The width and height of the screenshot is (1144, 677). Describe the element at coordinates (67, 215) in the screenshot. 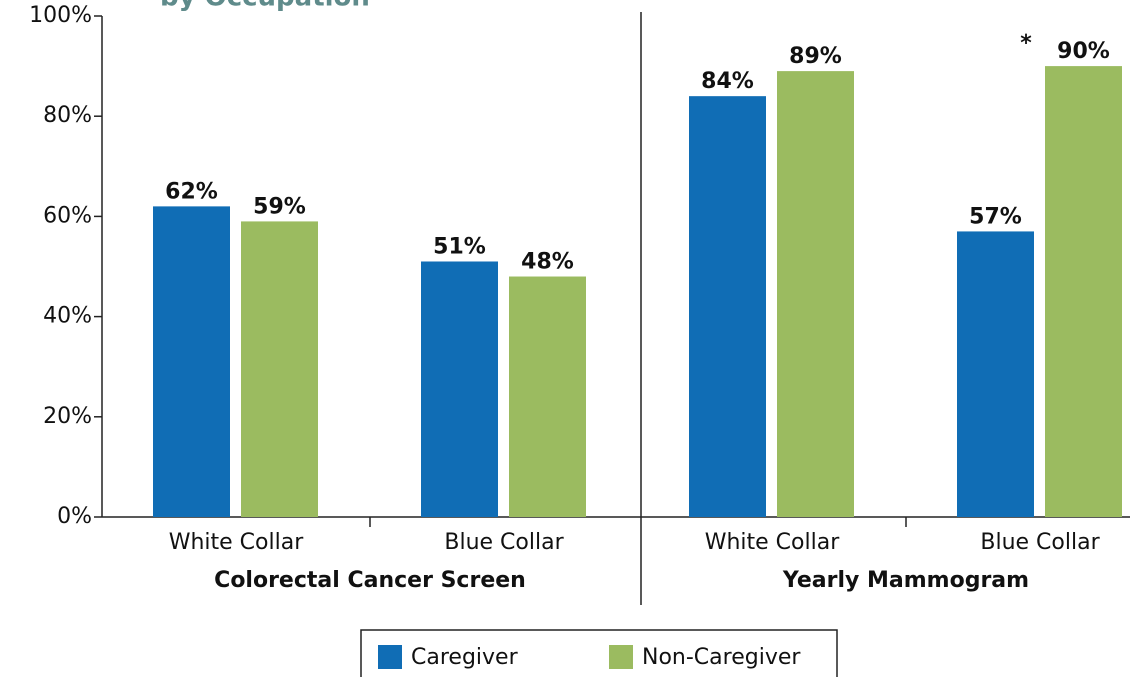

I see `y-tick-label: 60%` at that location.